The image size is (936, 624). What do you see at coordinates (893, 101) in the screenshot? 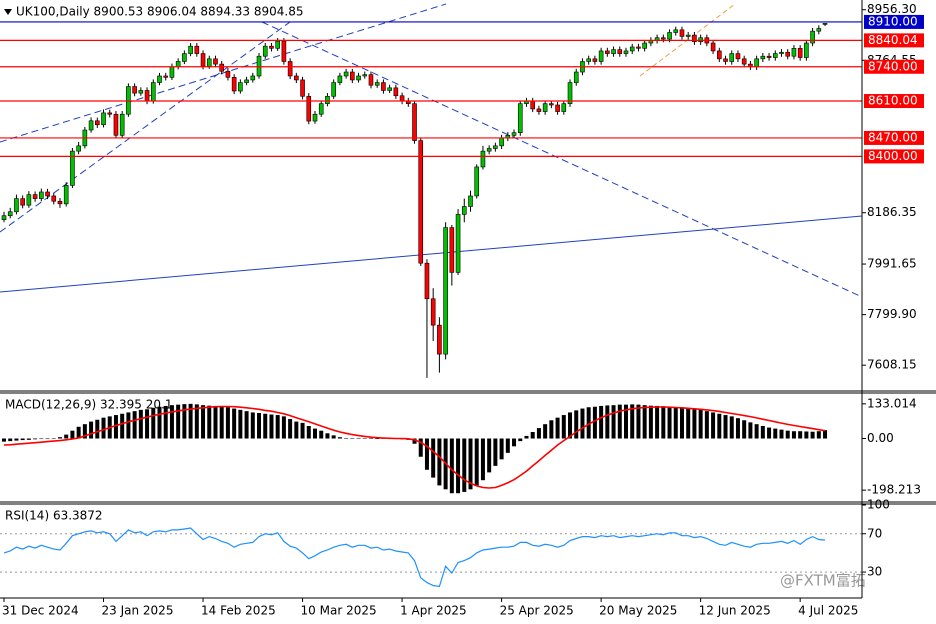
I see `level-label: 8610.00` at bounding box center [893, 101].